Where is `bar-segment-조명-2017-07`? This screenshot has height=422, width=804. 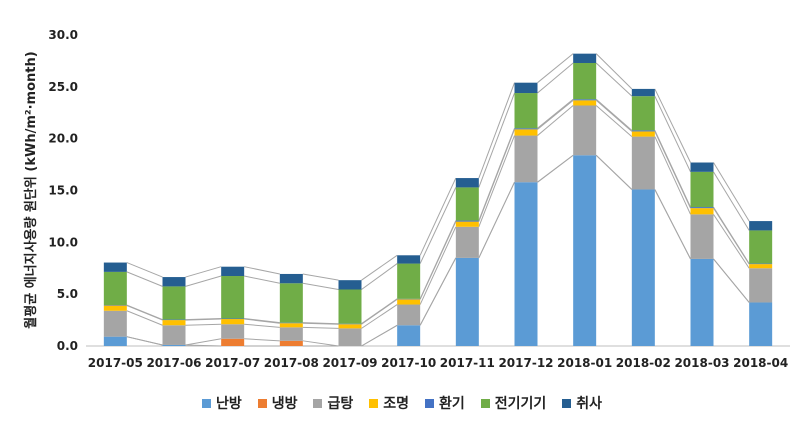 bar-segment-조명-2017-07 is located at coordinates (233, 322).